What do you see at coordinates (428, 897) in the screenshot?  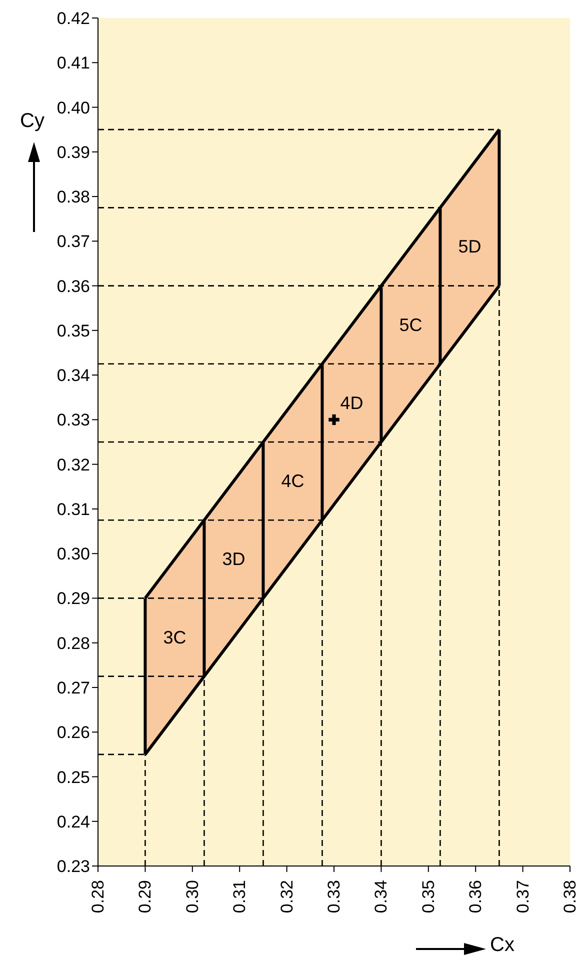 I see `x-tick-label: 0.35` at bounding box center [428, 897].